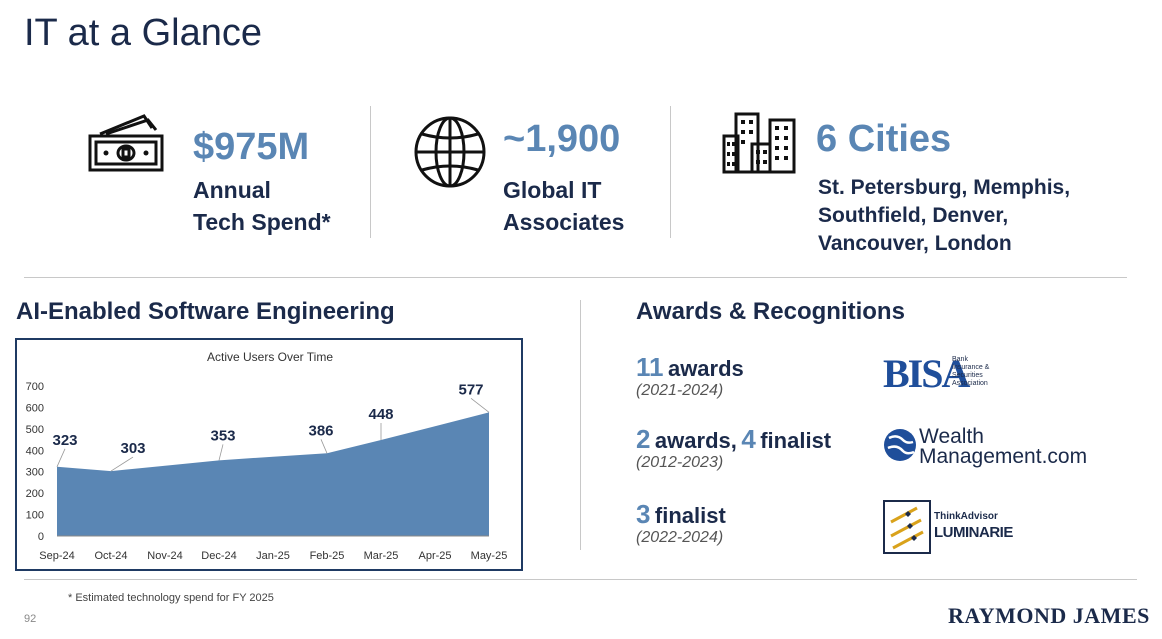 This screenshot has width=1162, height=639. I want to click on y-tick-label: 0, so click(41, 537).